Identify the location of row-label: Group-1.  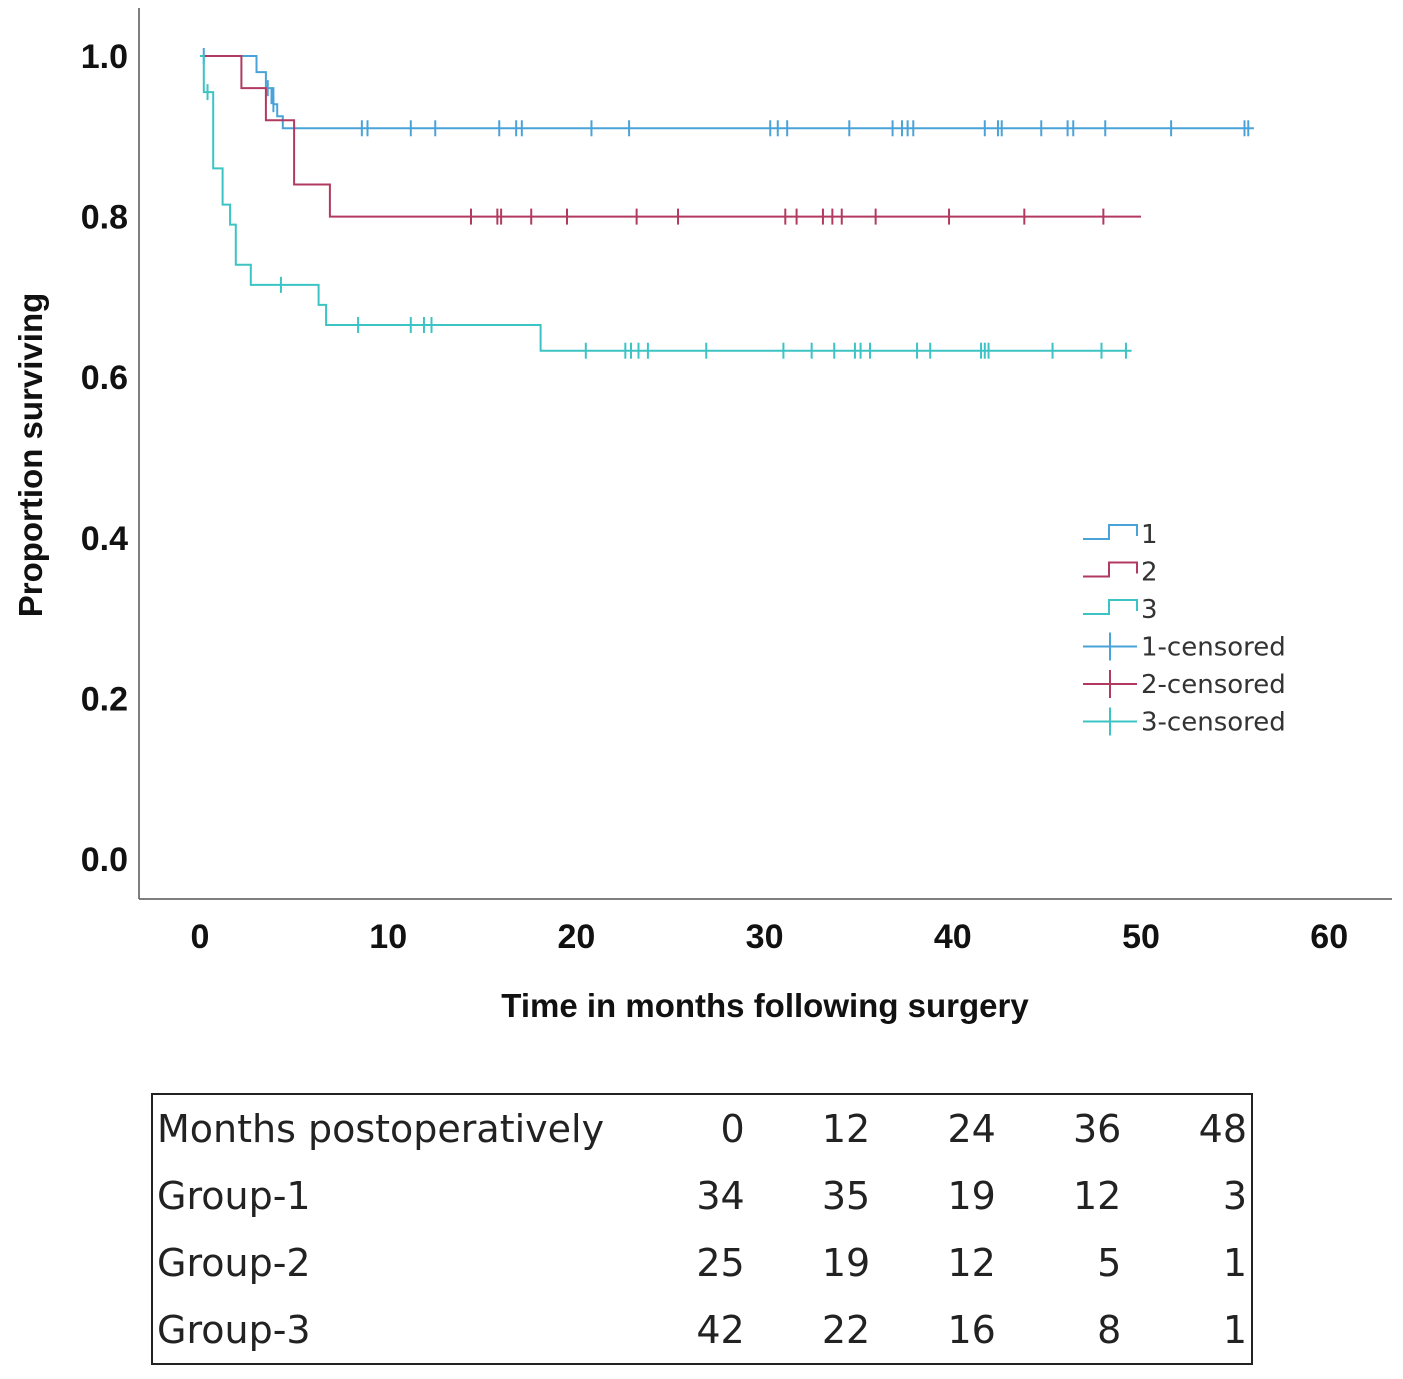
(234, 1195).